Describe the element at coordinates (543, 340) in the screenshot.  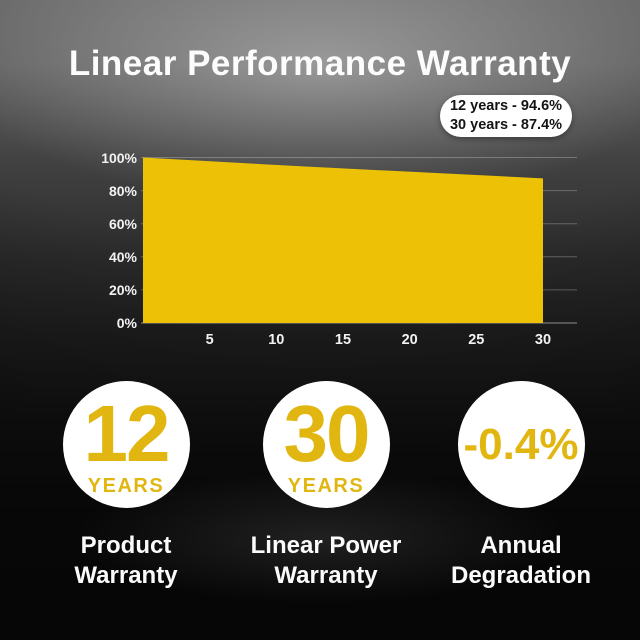
I see `x-tick-30: 30` at that location.